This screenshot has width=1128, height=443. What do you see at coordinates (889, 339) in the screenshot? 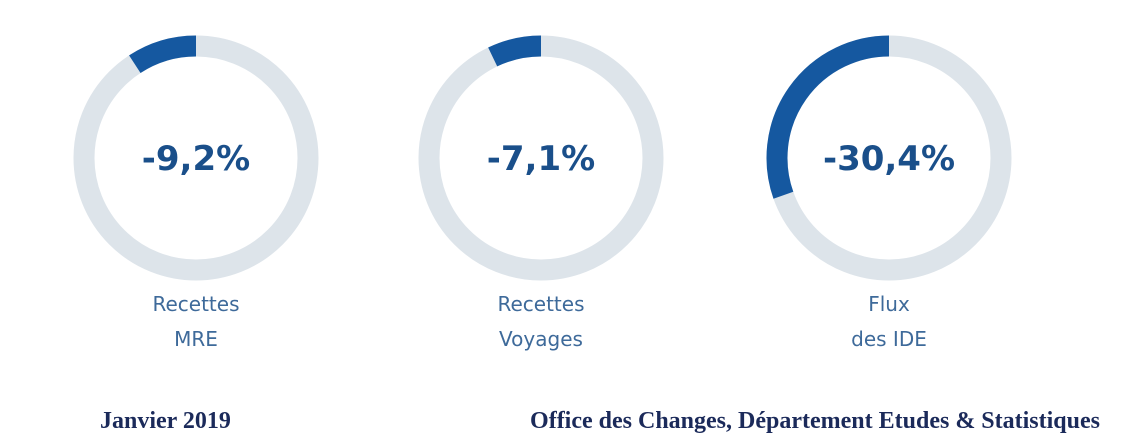
I see `gauge-label: des IDE` at bounding box center [889, 339].